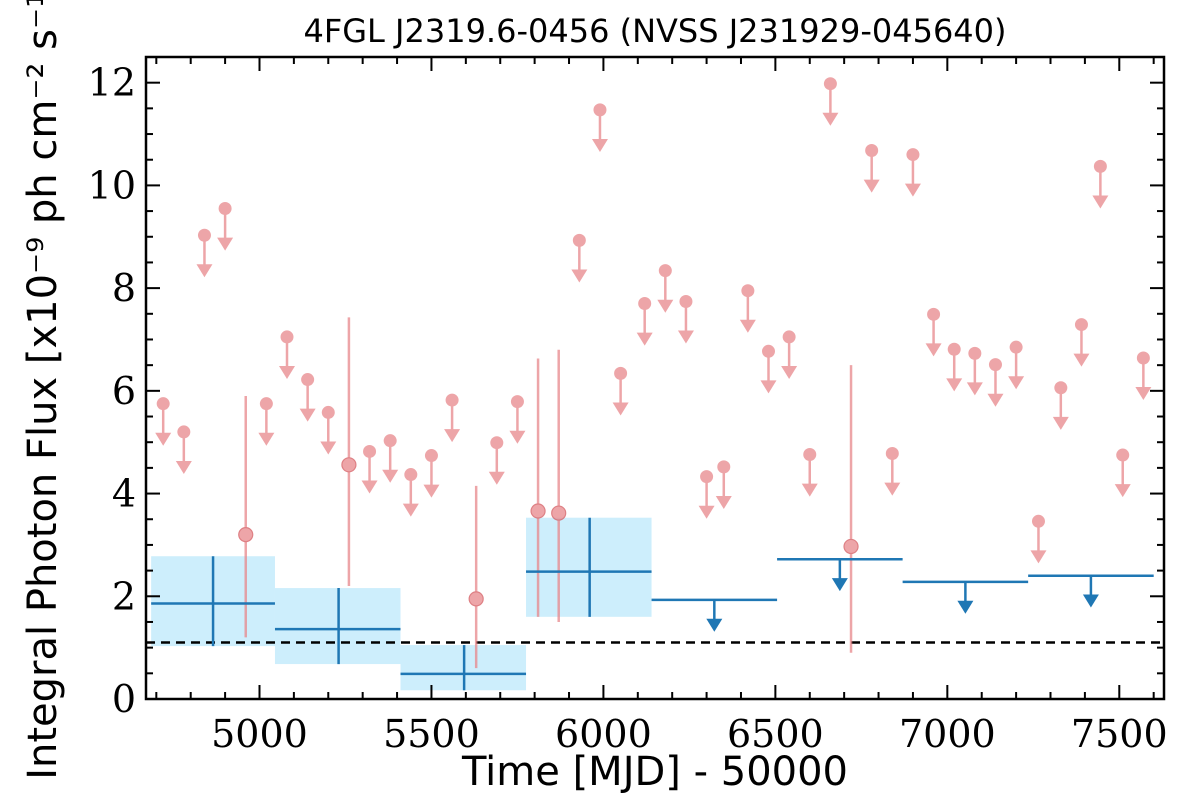 The image size is (1200, 800). I want to click on y-tick-label: 12, so click(112, 83).